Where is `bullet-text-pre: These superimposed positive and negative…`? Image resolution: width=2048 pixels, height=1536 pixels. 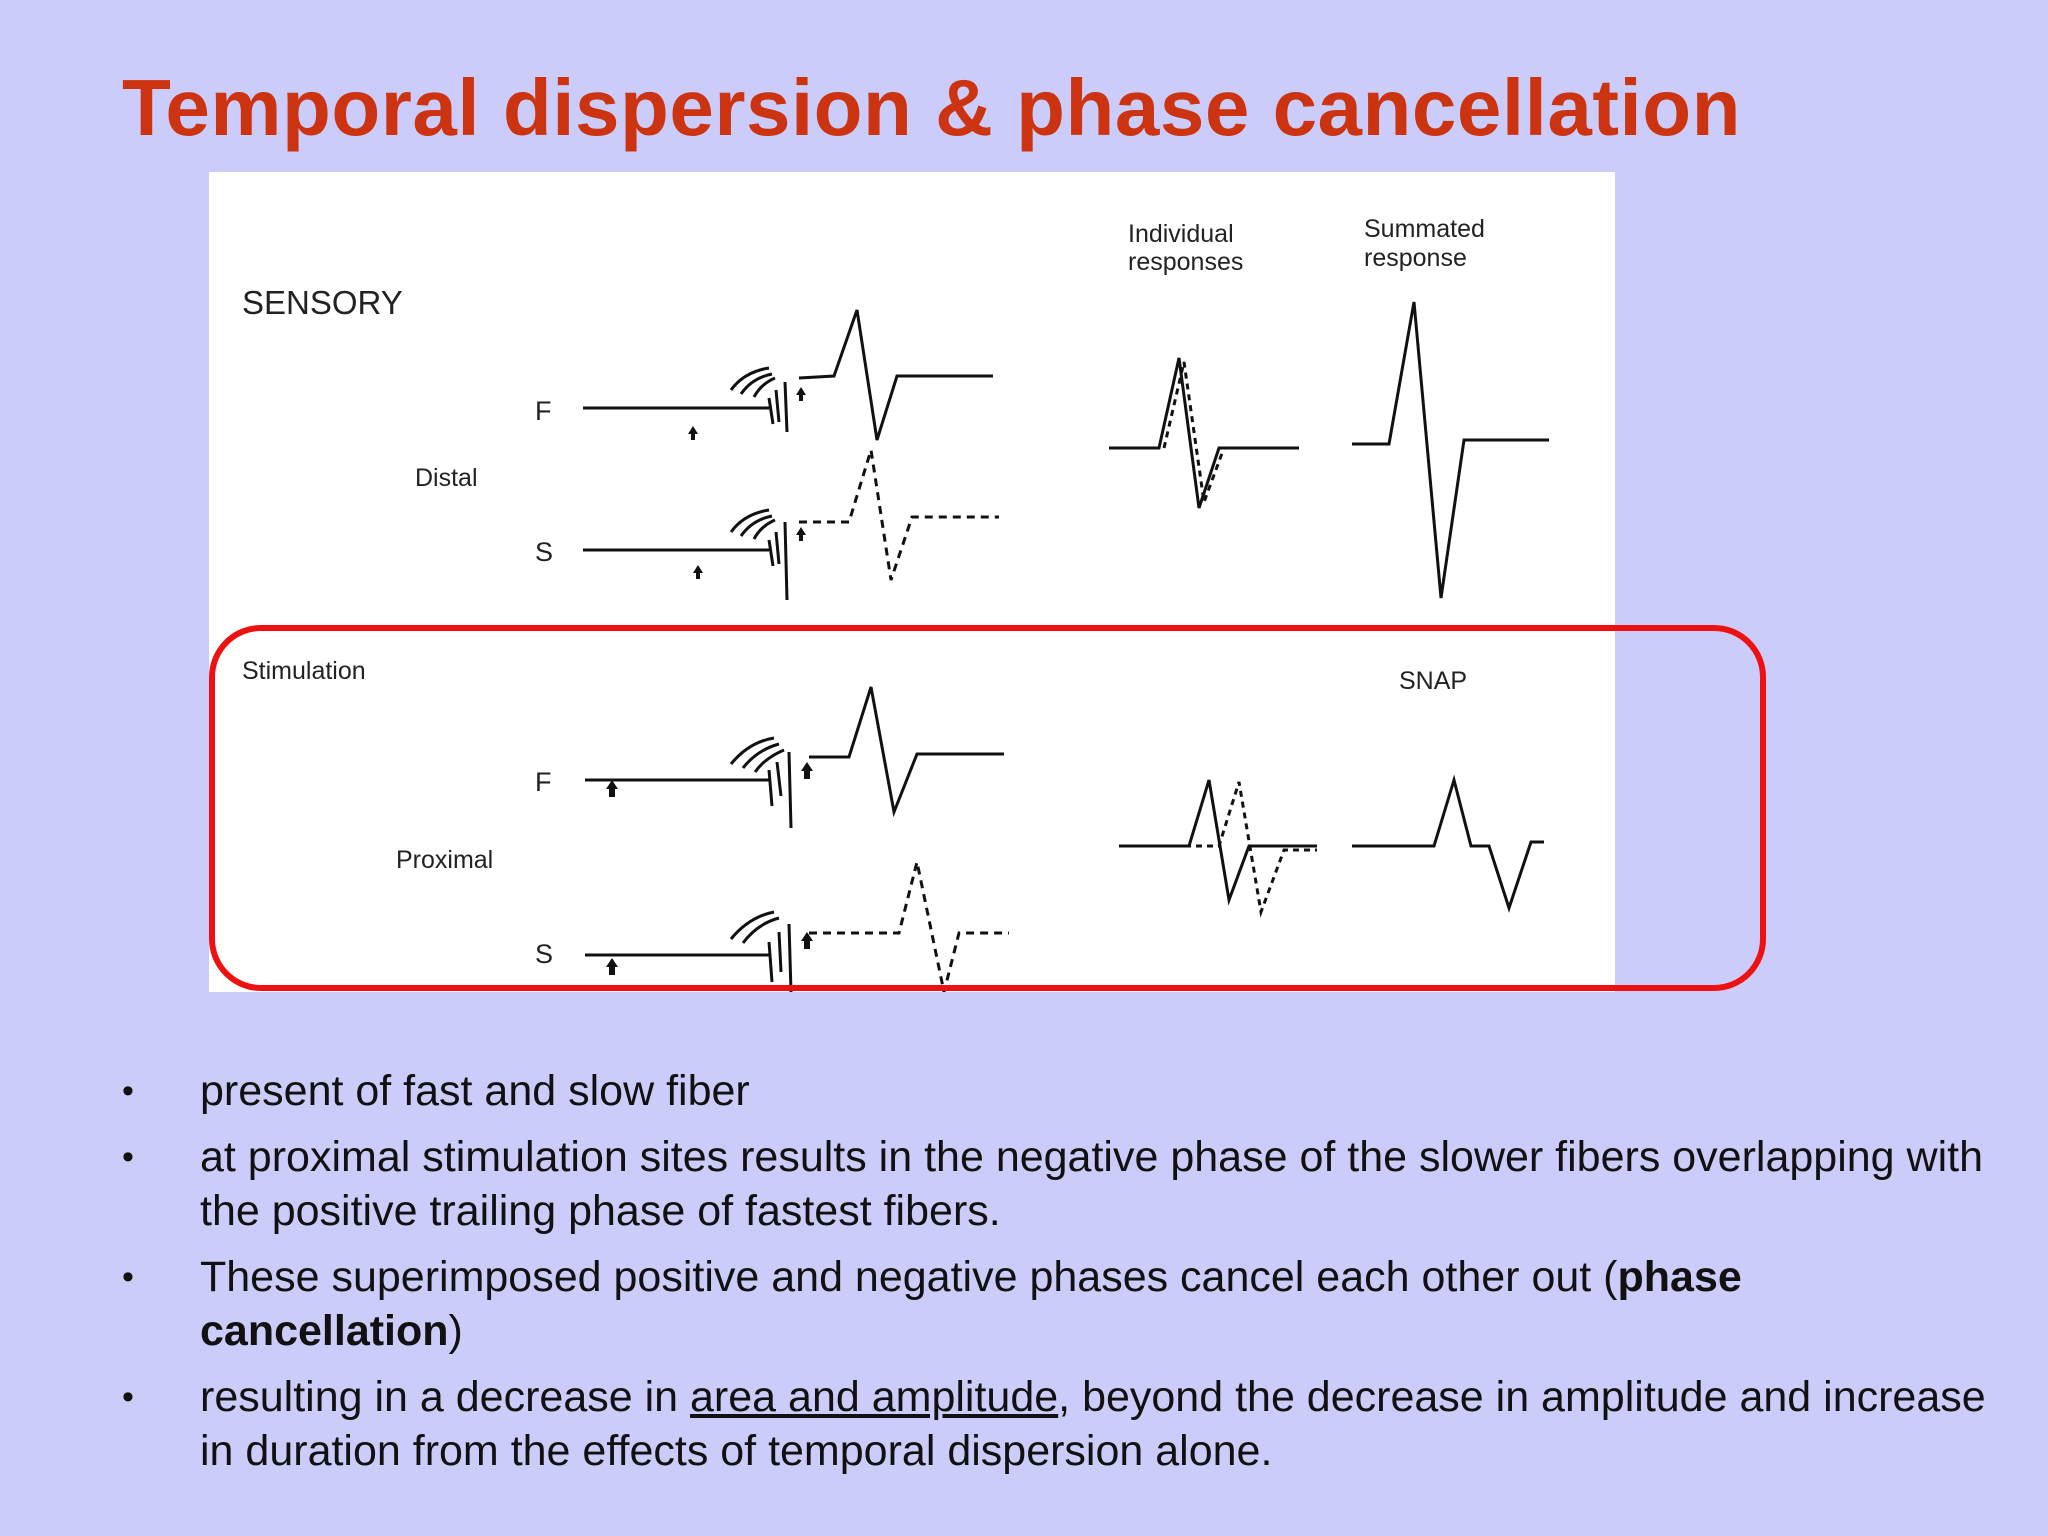 bullet-text-pre: These superimposed positive and negative… is located at coordinates (909, 1277).